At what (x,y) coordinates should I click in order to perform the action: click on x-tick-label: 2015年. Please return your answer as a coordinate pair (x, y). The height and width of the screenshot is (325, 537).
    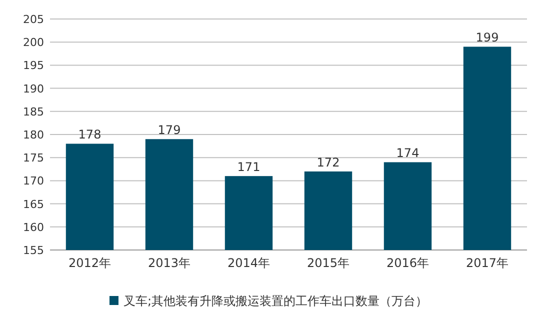
    Looking at the image, I should click on (328, 263).